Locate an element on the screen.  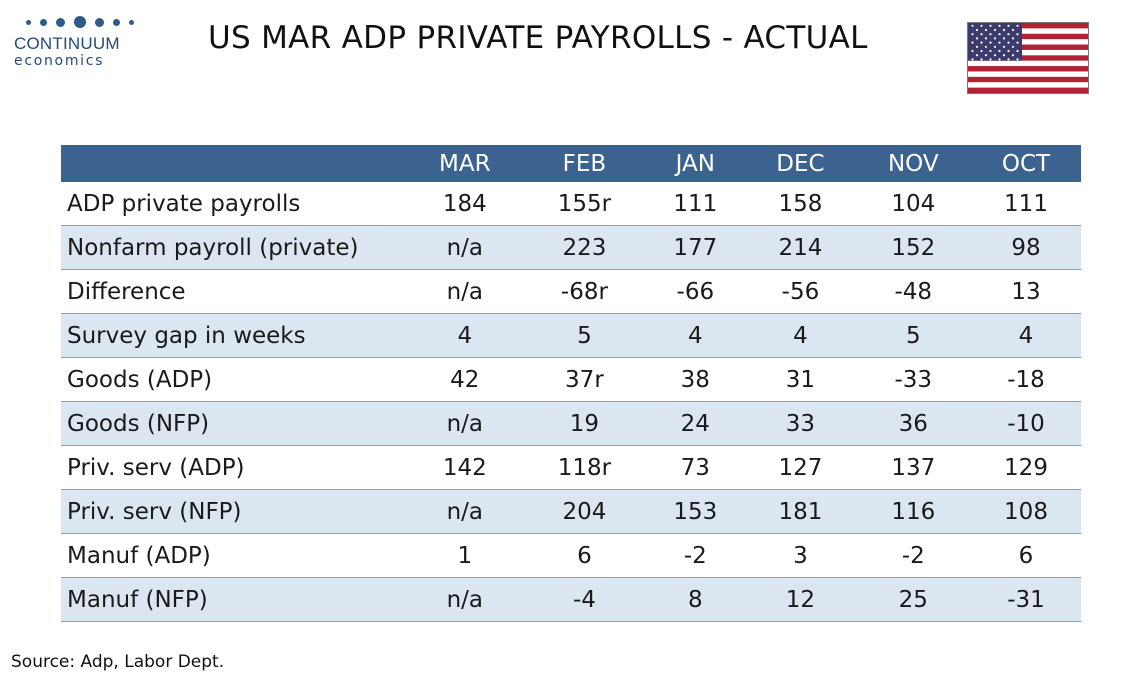
source-note: Source: Adp, Labor Dept. is located at coordinates (118, 662).